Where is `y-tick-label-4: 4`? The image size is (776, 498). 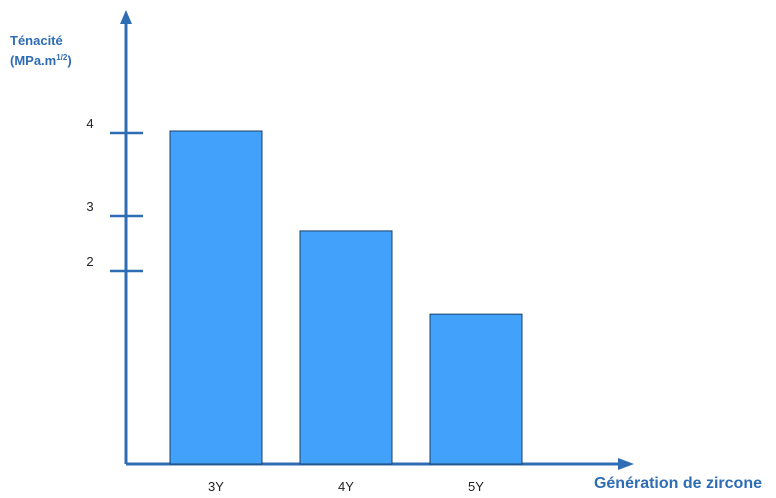
y-tick-label-4: 4 is located at coordinates (89, 123).